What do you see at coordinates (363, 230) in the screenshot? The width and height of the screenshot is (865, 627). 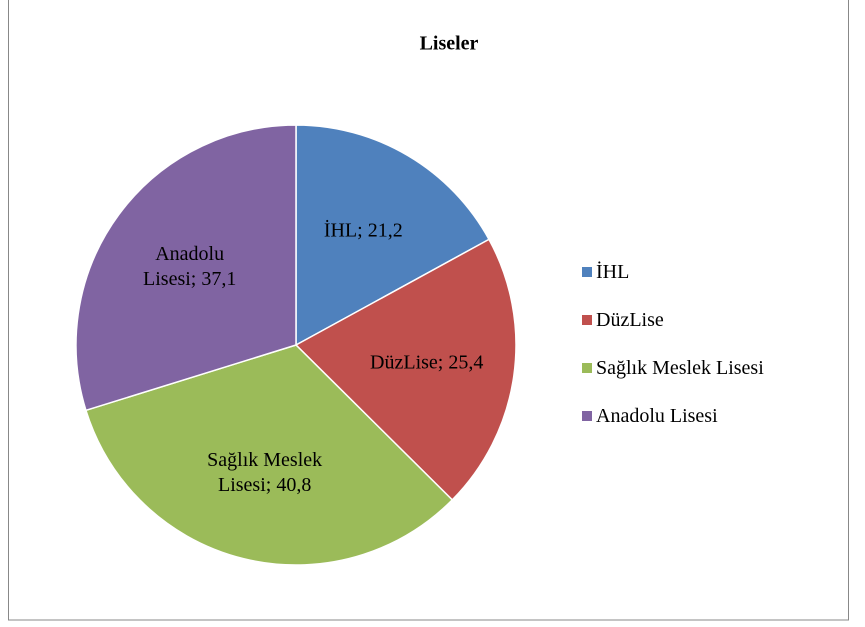 I see `data-label: İHL; 21,2` at bounding box center [363, 230].